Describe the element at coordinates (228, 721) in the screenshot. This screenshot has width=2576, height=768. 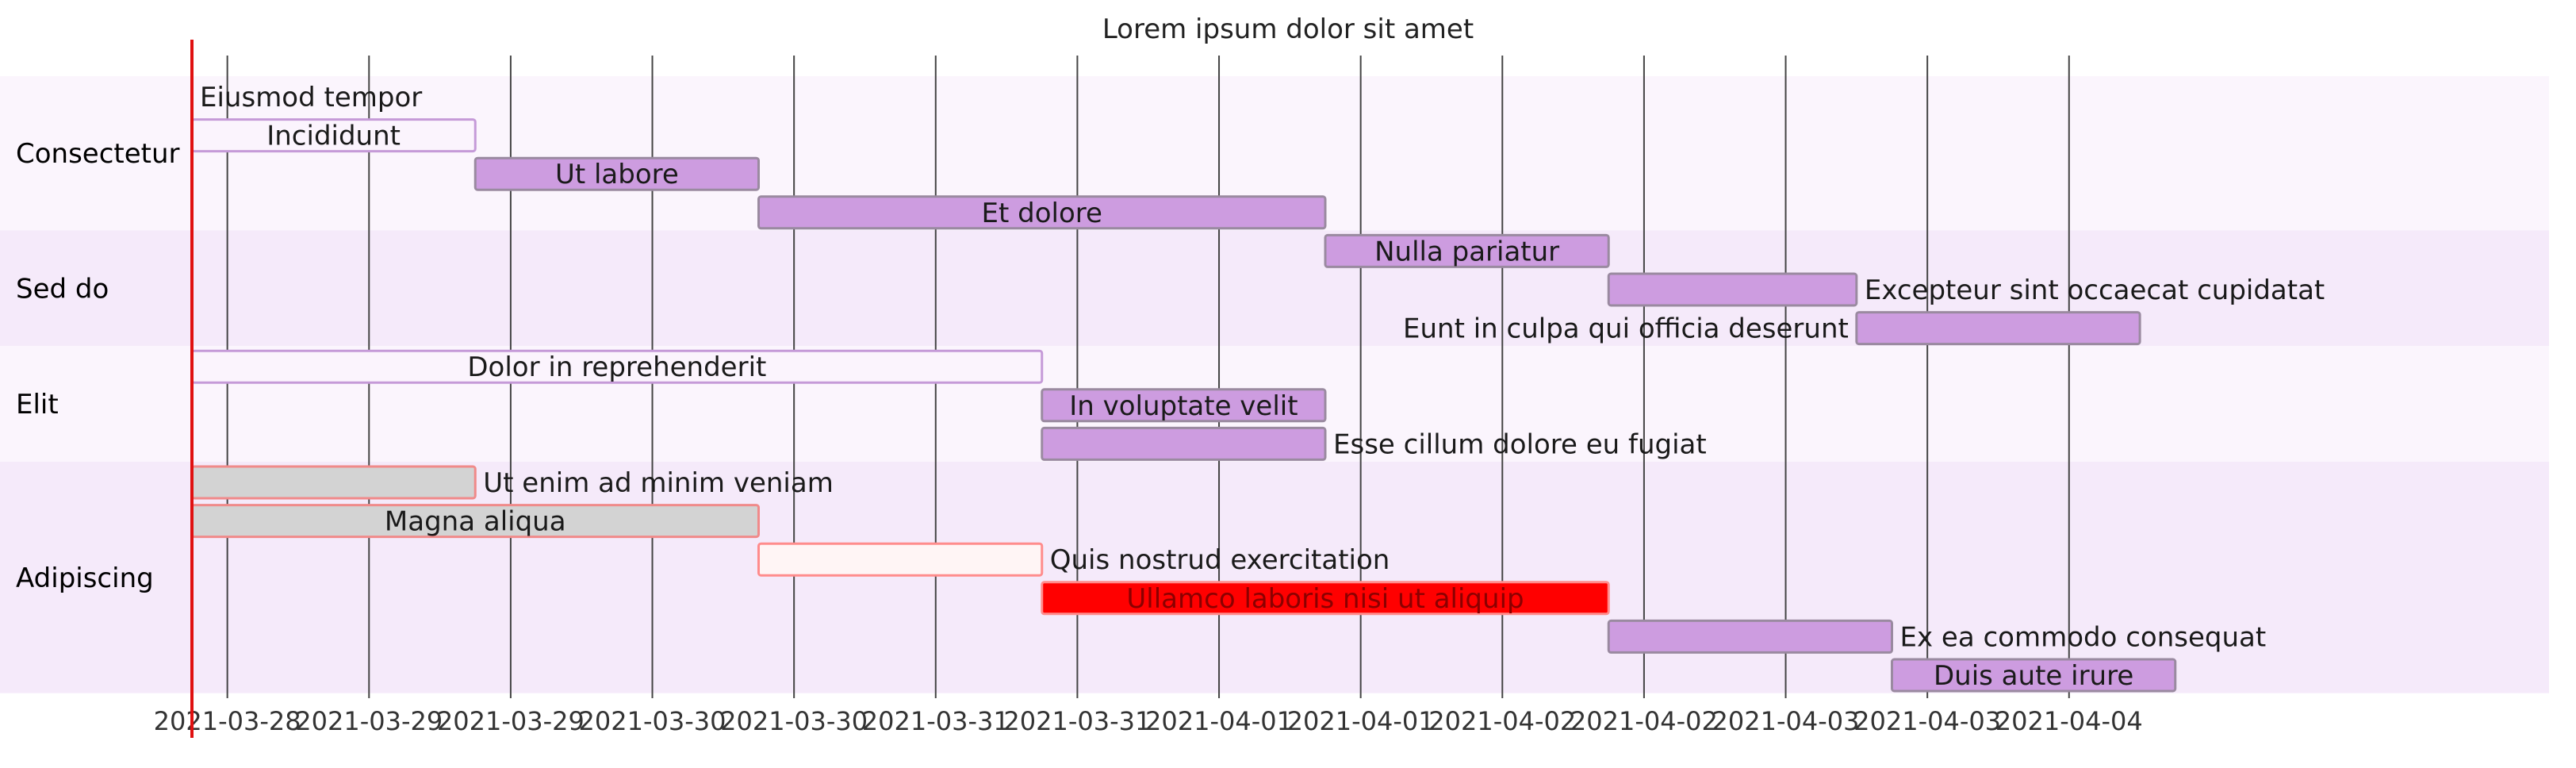
I see `x-tick-label: 2021-03-28` at that location.